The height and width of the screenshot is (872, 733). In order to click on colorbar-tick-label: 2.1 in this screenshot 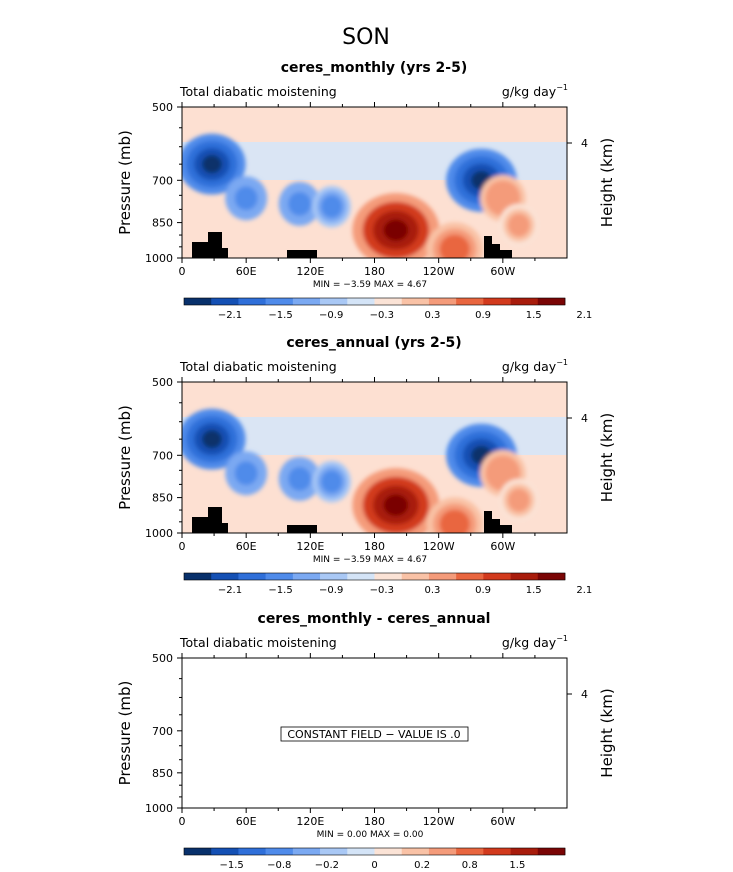, I will do `click(584, 590)`.